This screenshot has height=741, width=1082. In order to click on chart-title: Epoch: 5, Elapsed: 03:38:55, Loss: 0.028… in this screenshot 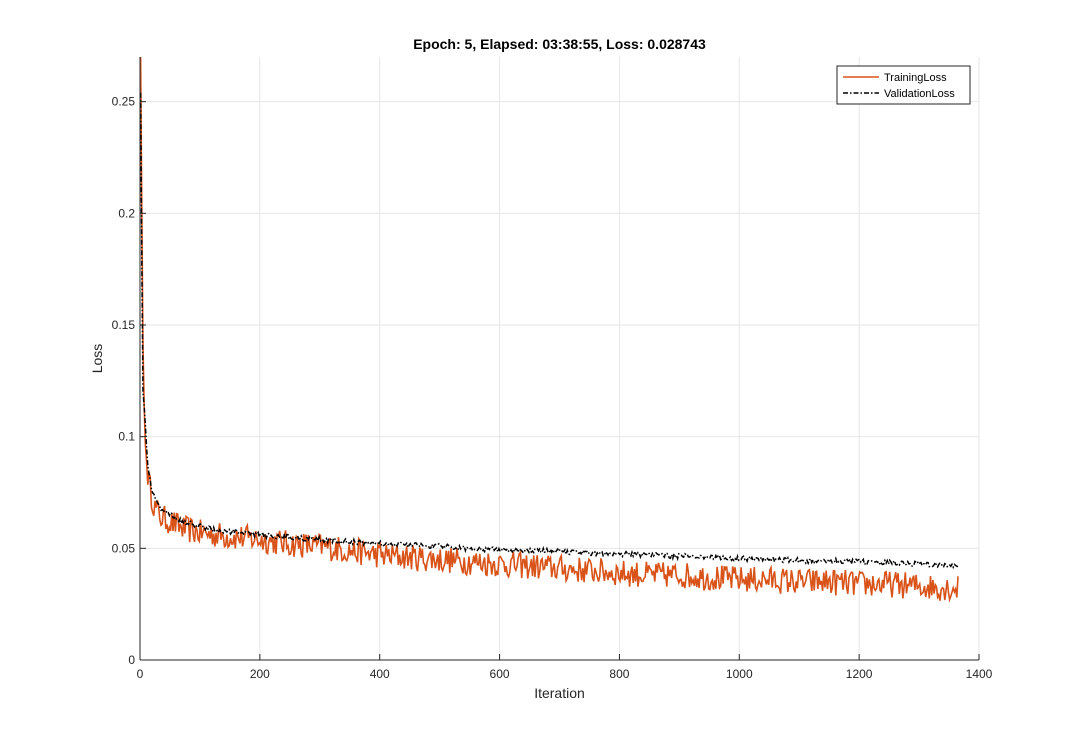, I will do `click(559, 44)`.